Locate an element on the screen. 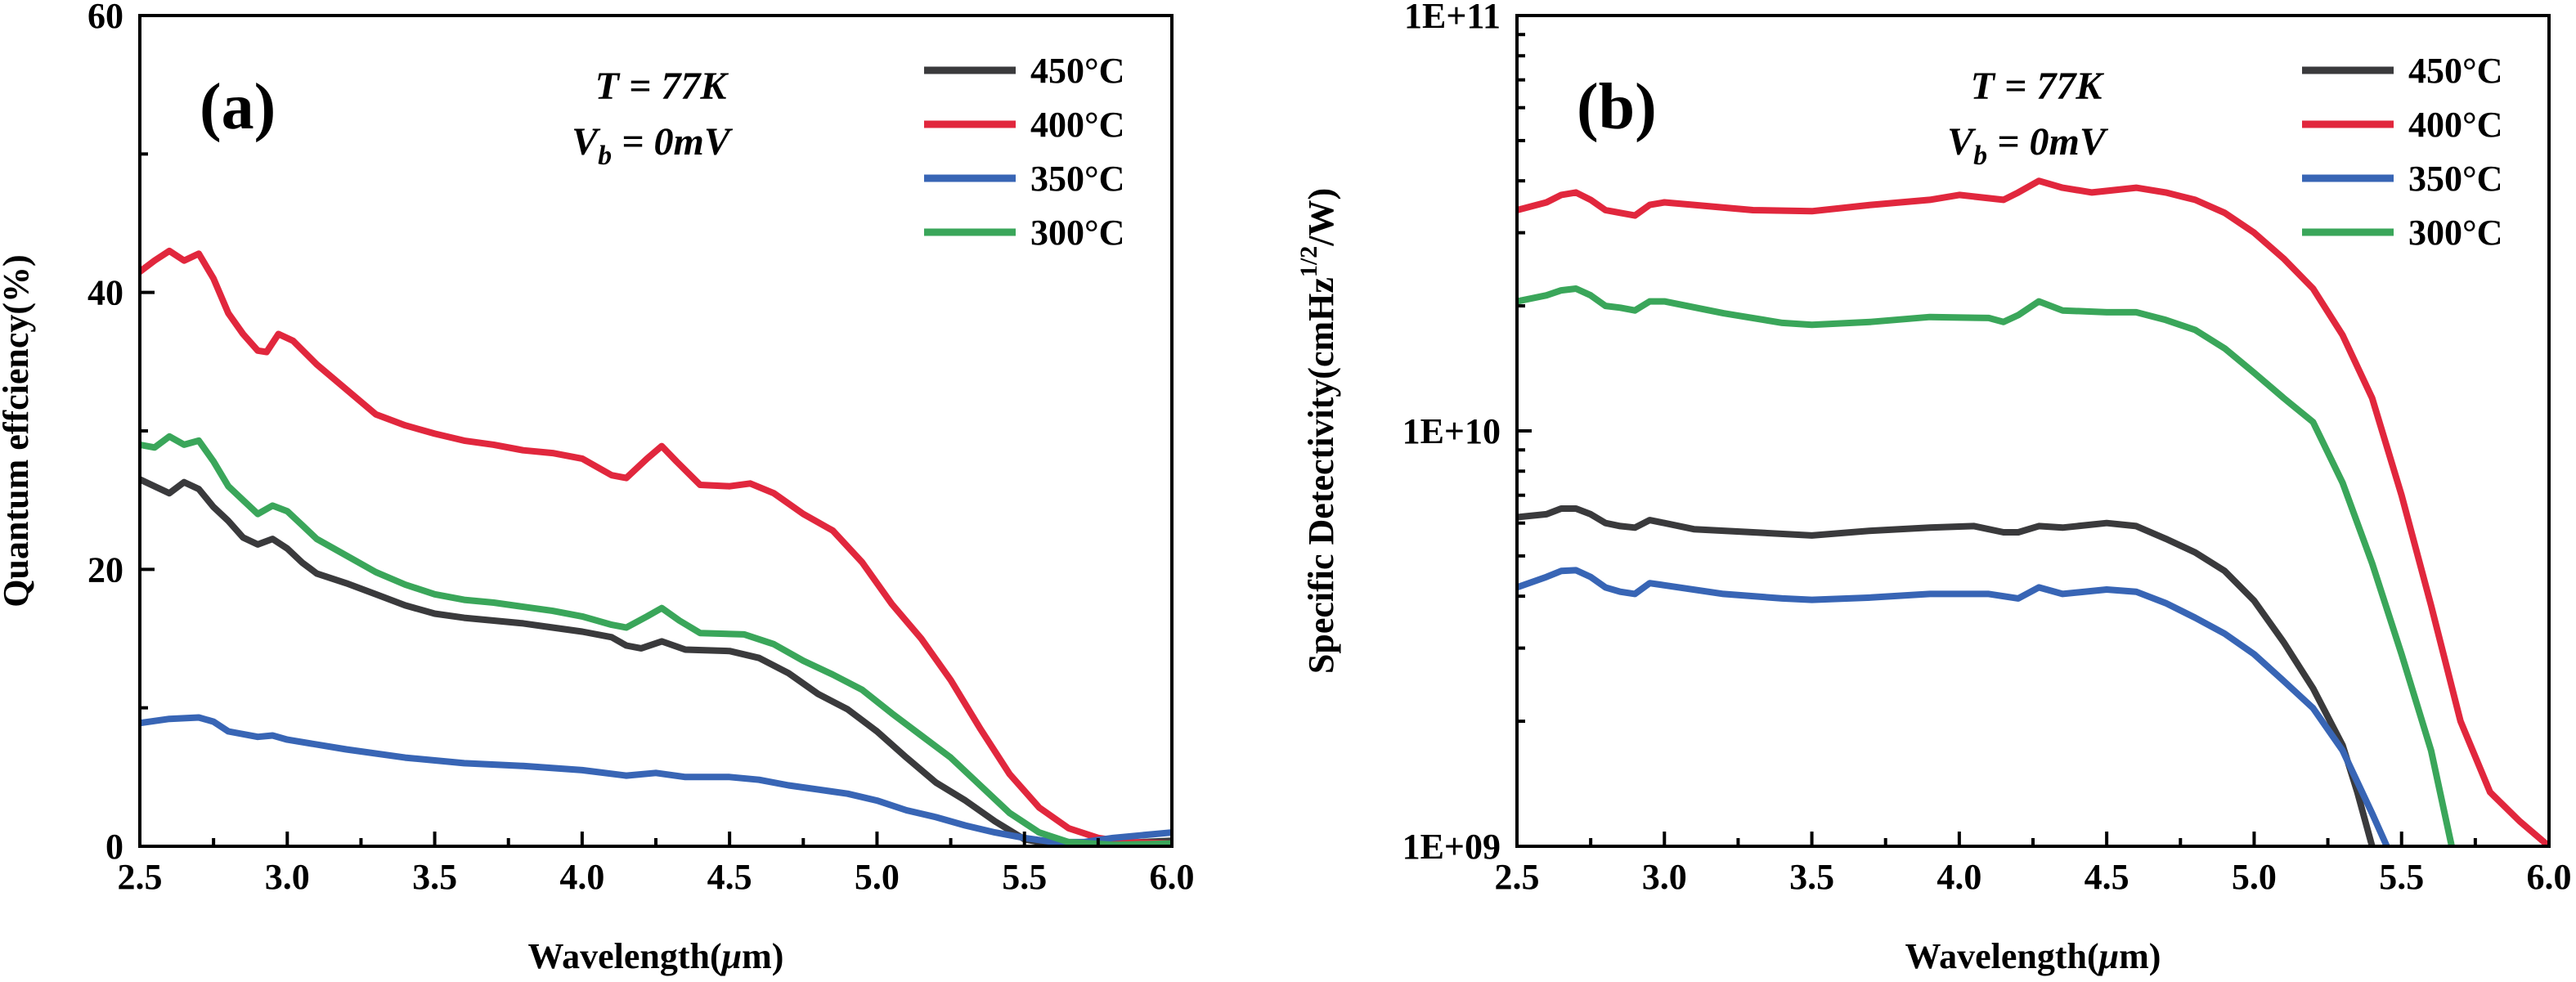 The image size is (2576, 982). panel-a-x-tick-label: 3.5 is located at coordinates (435, 877).